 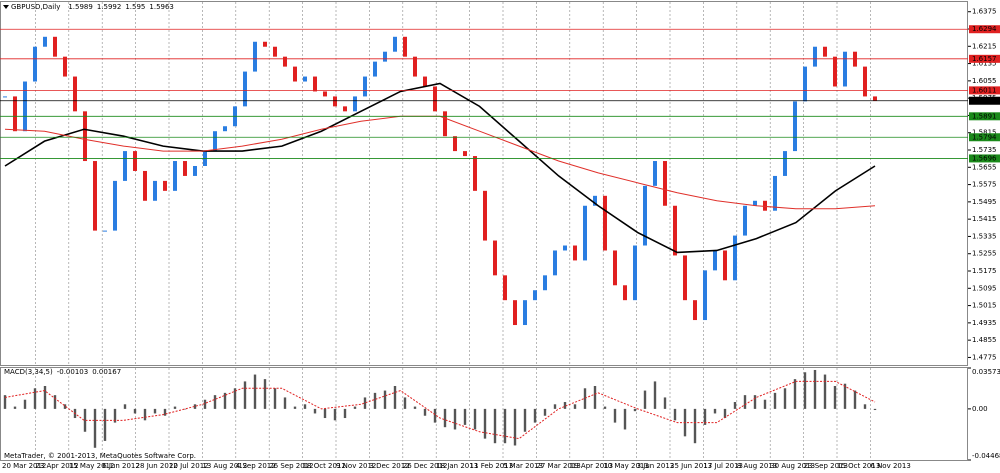 I want to click on level-label: 1.5696, so click(x=984, y=158).